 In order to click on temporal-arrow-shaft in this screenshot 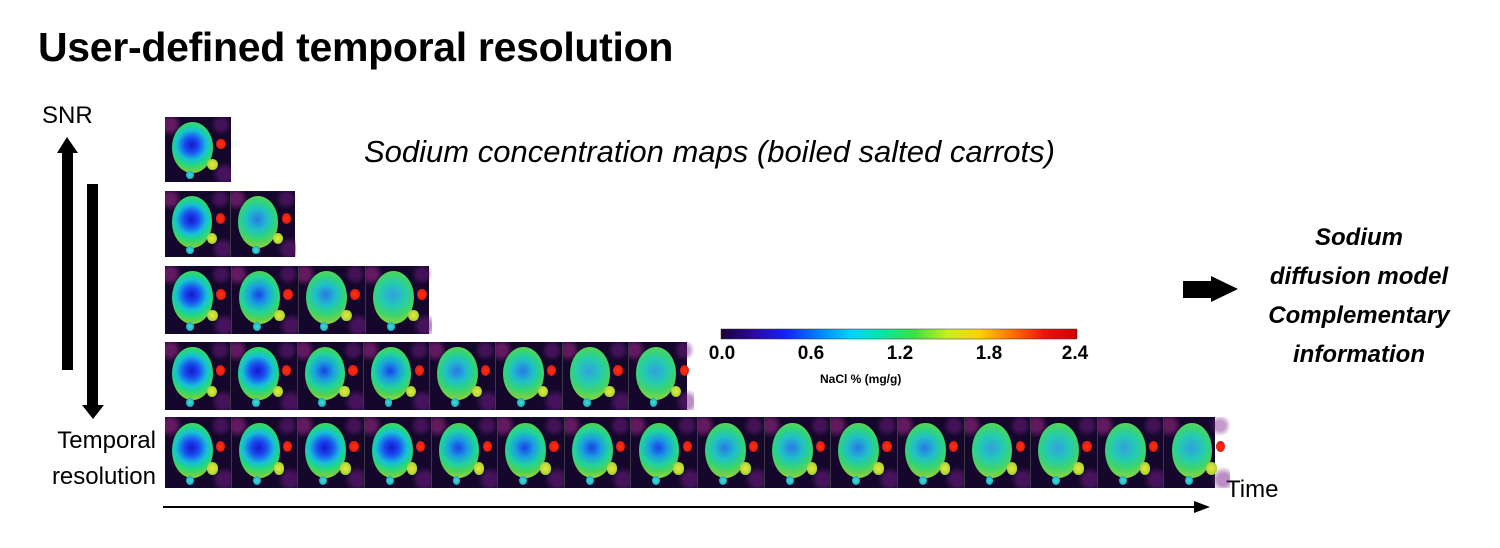, I will do `click(92, 297)`.